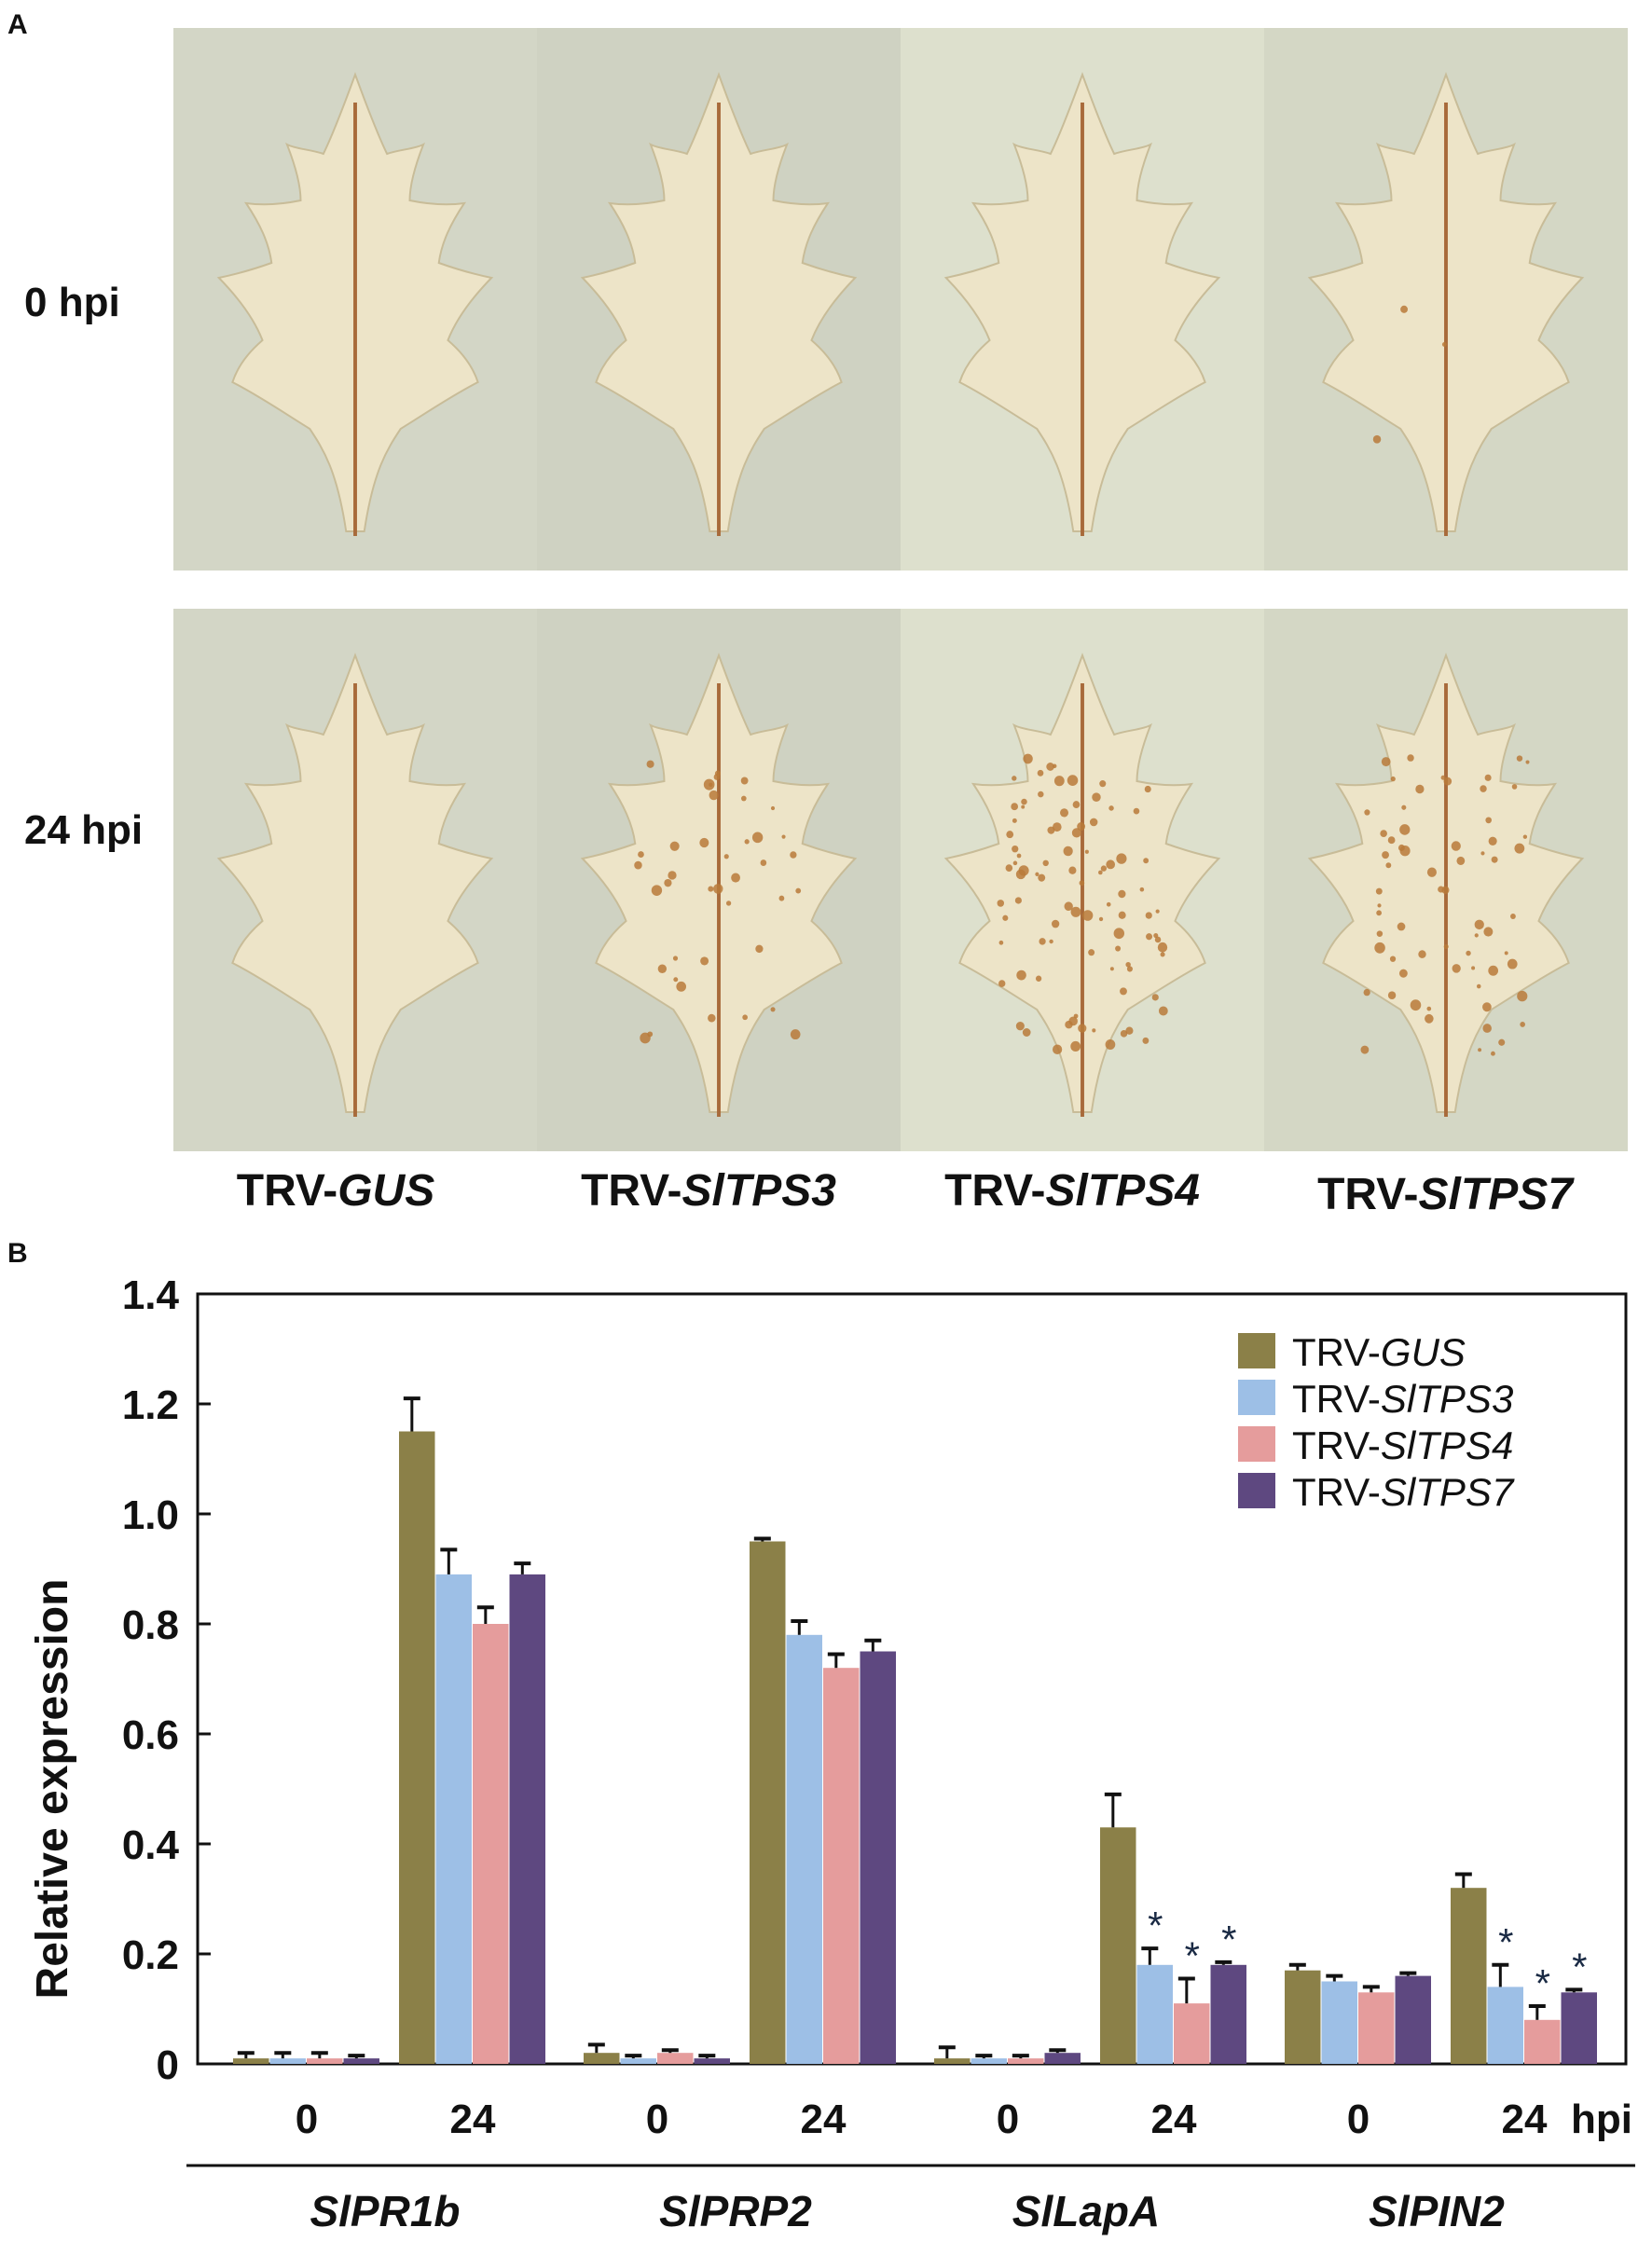  I want to click on leaf-photo-gus-24hpi, so click(355, 880).